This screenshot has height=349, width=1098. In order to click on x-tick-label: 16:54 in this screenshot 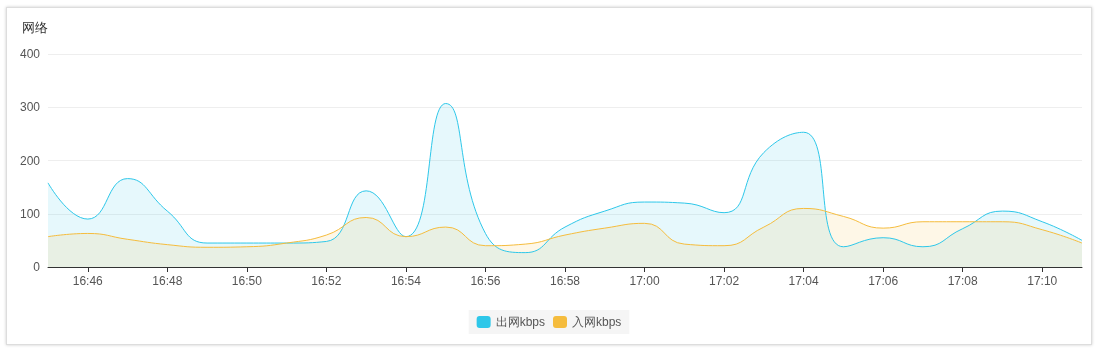, I will do `click(406, 281)`.